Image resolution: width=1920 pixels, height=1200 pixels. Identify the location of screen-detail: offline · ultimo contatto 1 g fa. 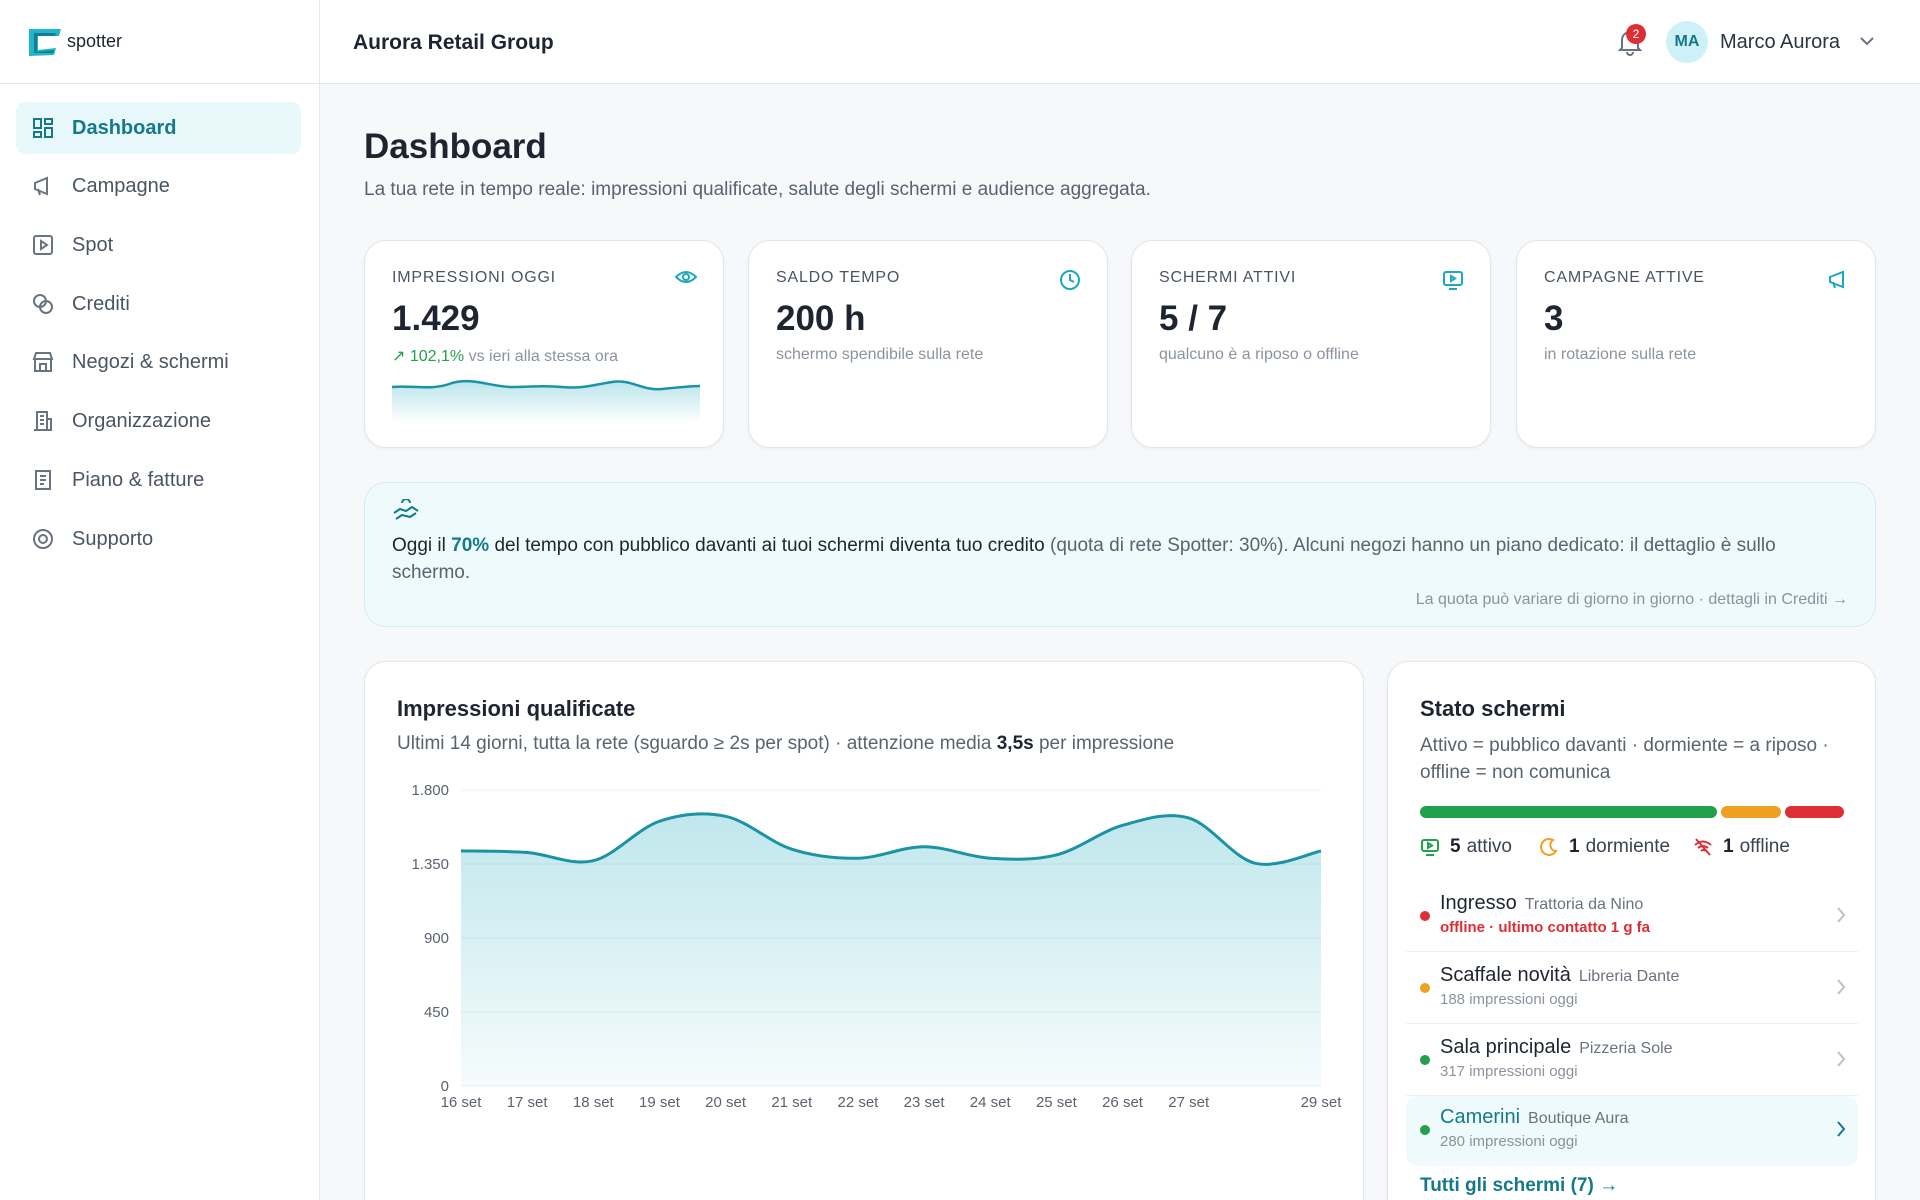
(1545, 927).